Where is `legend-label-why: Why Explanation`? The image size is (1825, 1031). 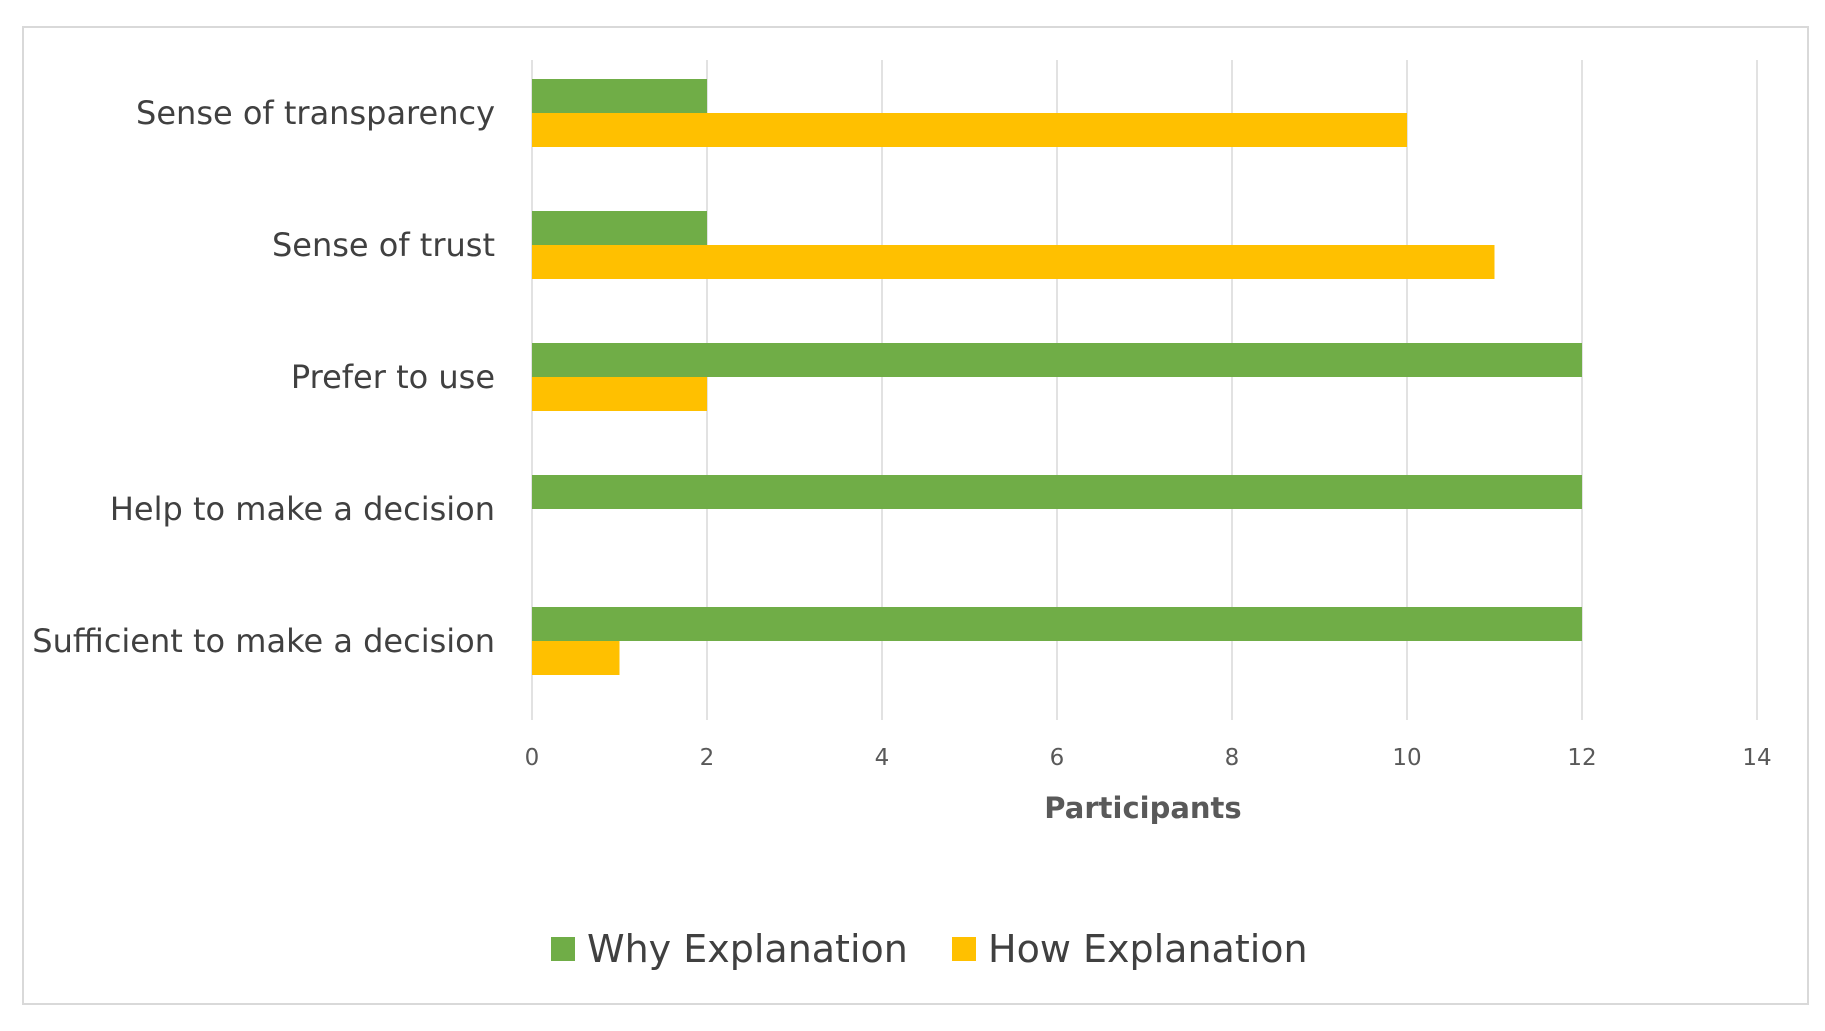
legend-label-why: Why Explanation is located at coordinates (747, 949).